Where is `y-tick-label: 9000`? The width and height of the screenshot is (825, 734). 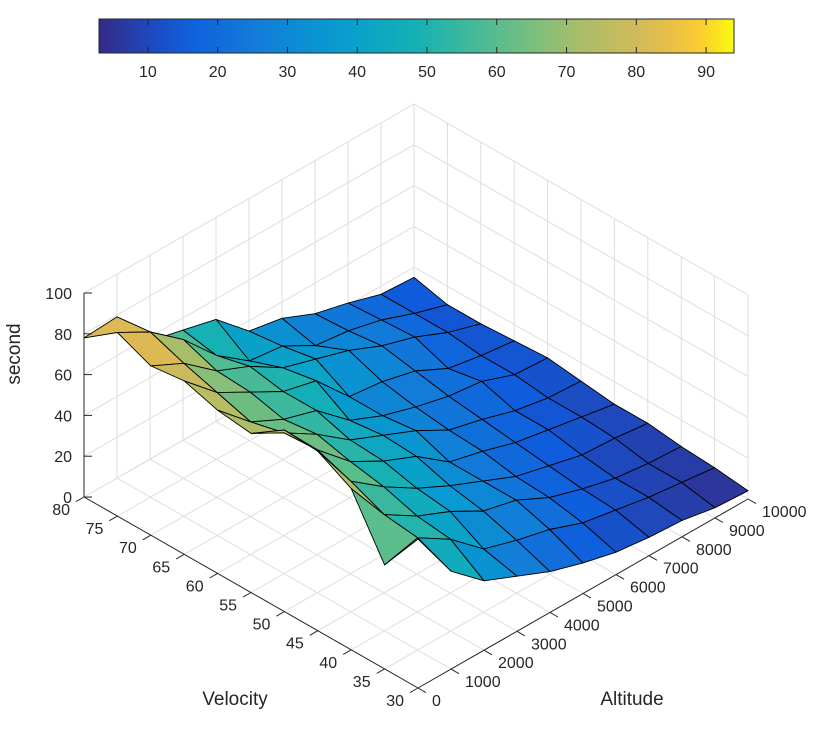 y-tick-label: 9000 is located at coordinates (747, 531).